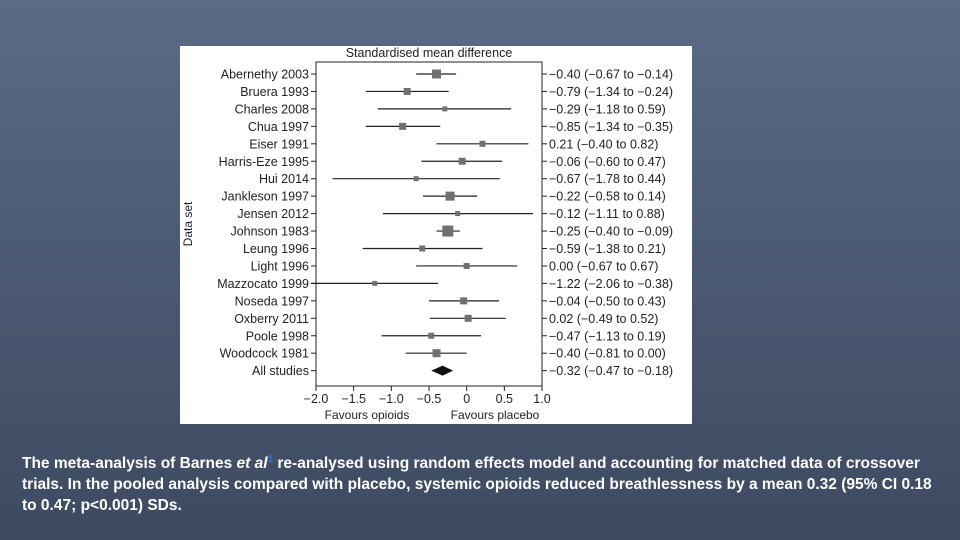 The image size is (960, 540). What do you see at coordinates (391, 399) in the screenshot?
I see `x-tick-label: −1.0` at bounding box center [391, 399].